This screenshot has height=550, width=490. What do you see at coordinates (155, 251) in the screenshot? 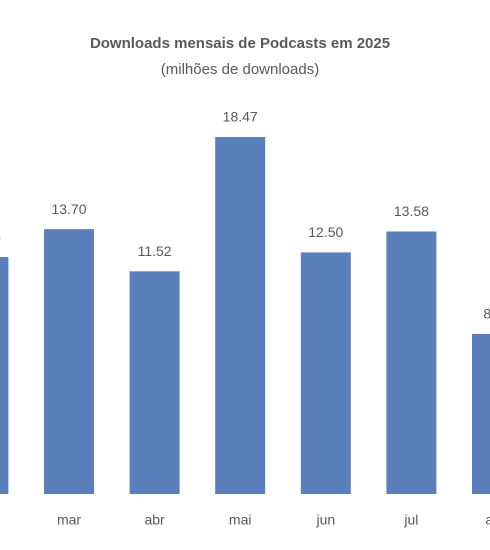
I see `data-label: 11.52` at bounding box center [155, 251].